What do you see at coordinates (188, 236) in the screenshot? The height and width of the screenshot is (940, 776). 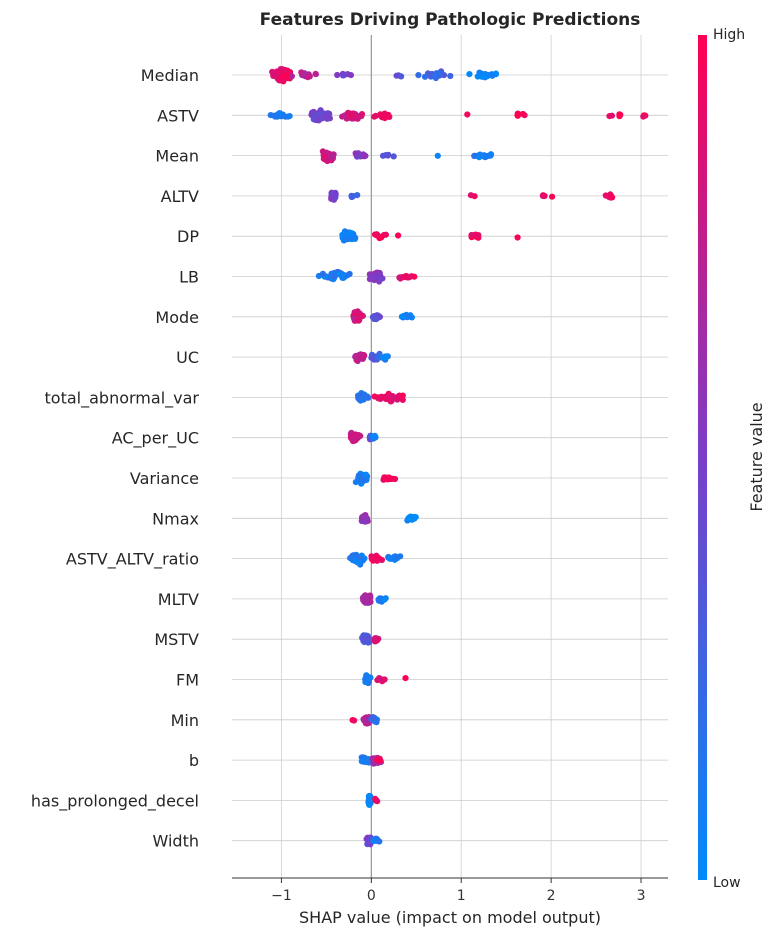 I see `feature-label: DP` at bounding box center [188, 236].